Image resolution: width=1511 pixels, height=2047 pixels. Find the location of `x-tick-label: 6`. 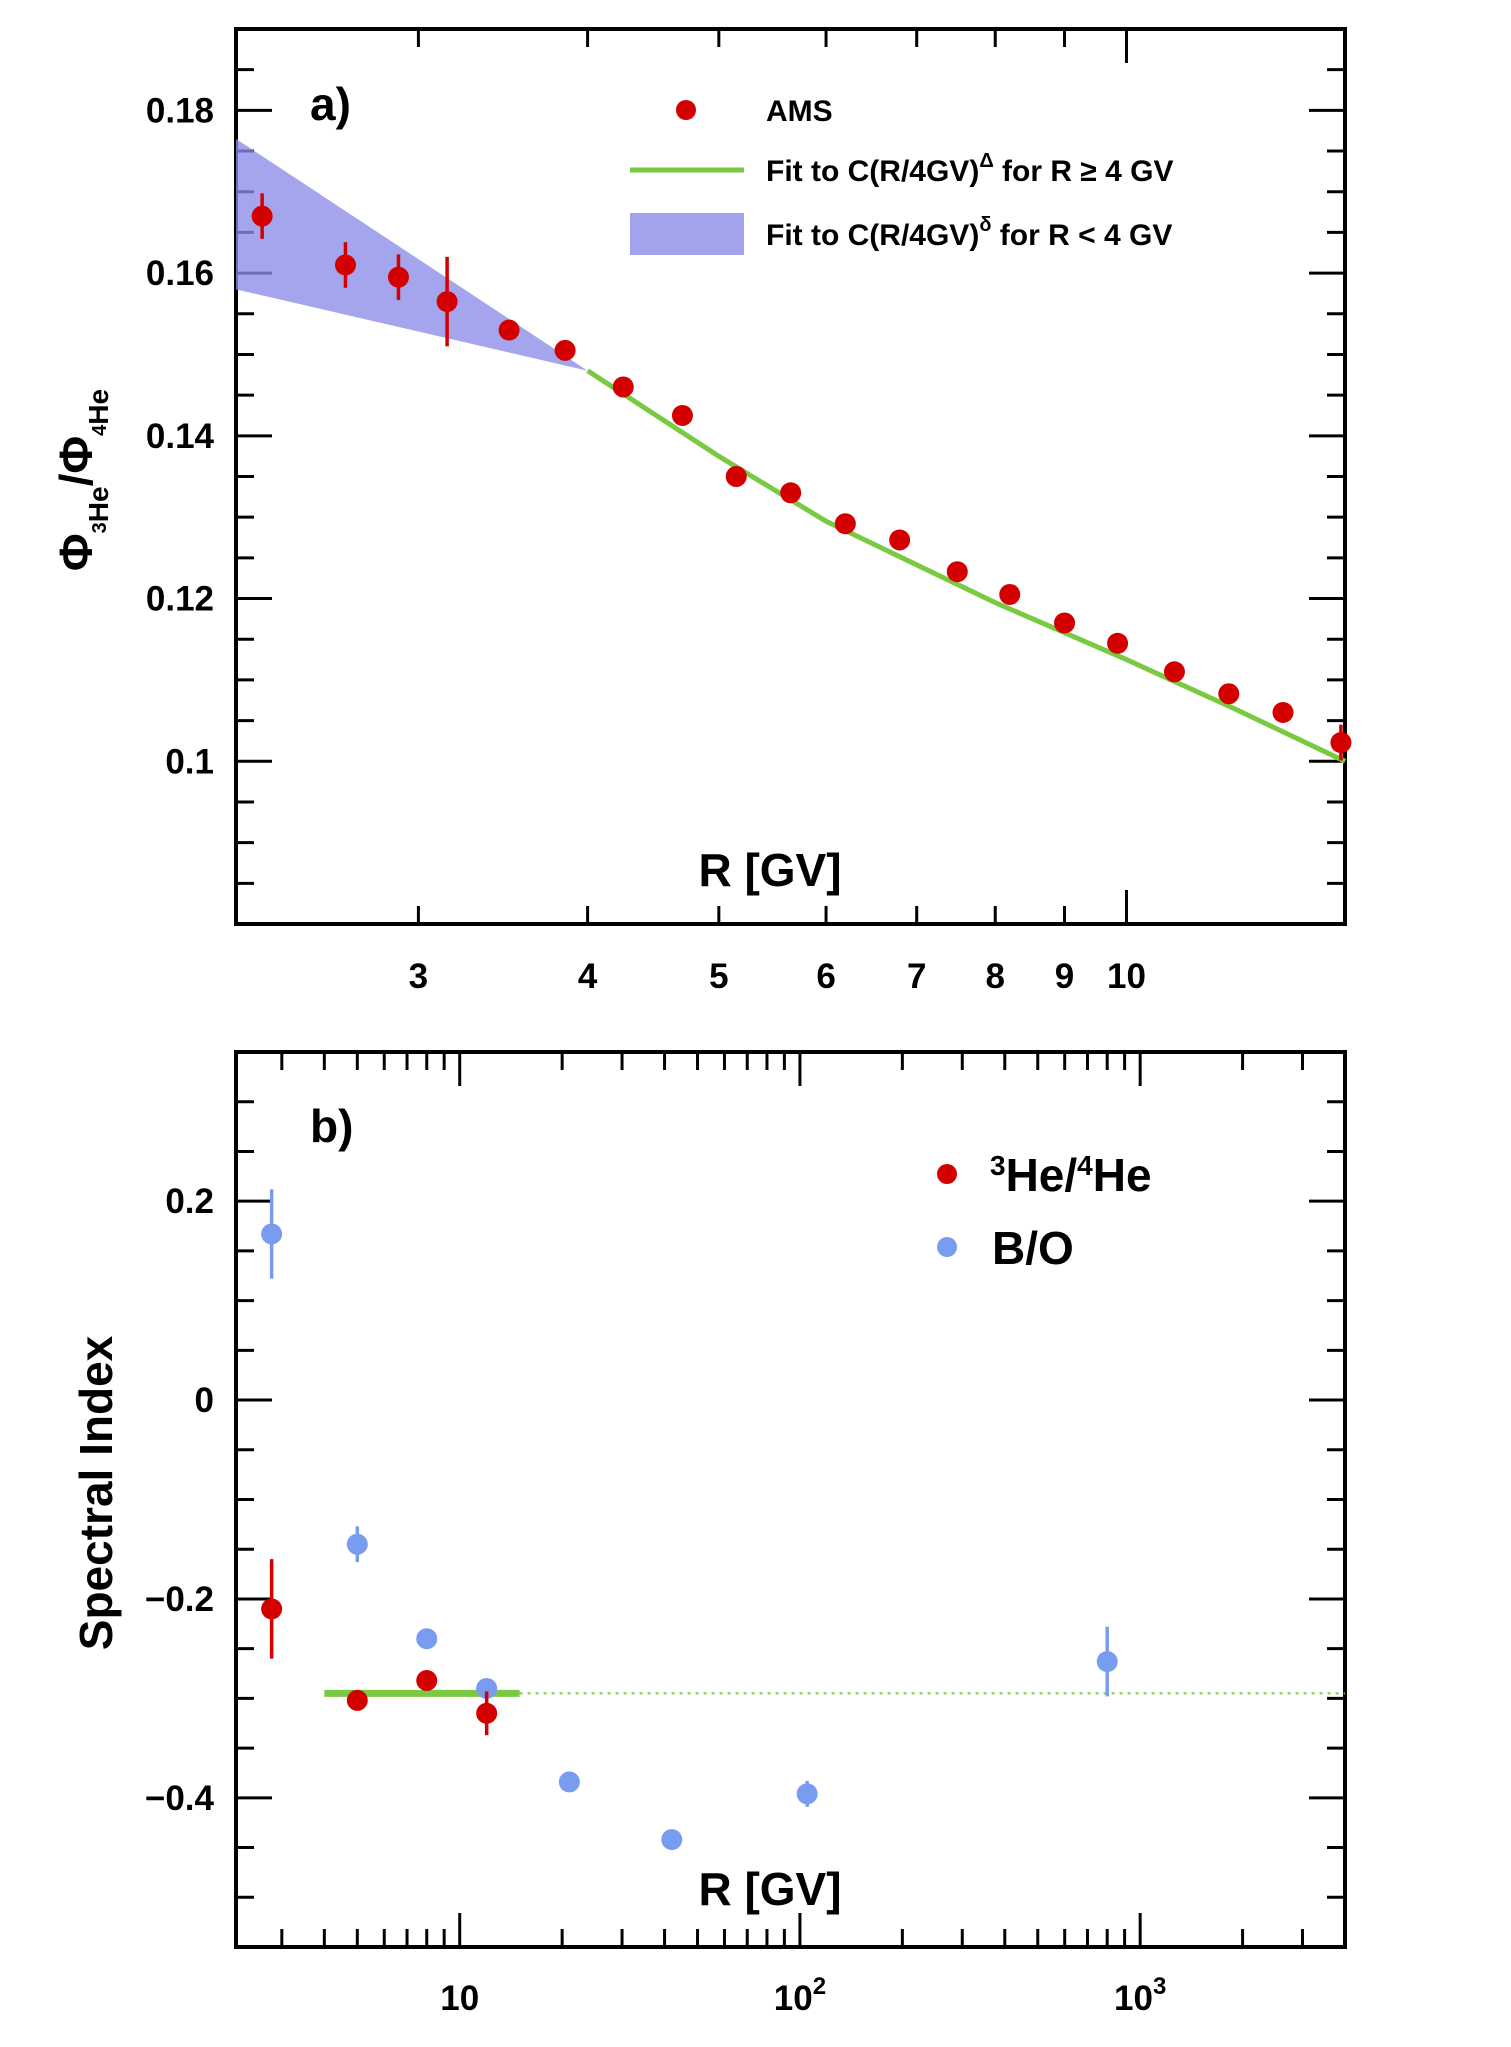

x-tick-label: 6 is located at coordinates (825, 976).